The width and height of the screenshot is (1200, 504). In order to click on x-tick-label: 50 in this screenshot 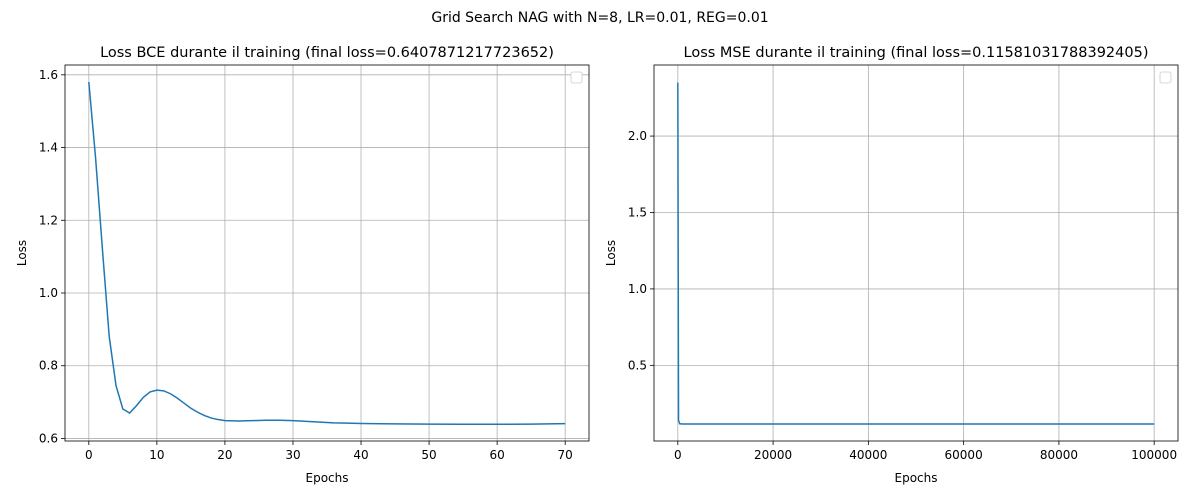, I will do `click(428, 455)`.